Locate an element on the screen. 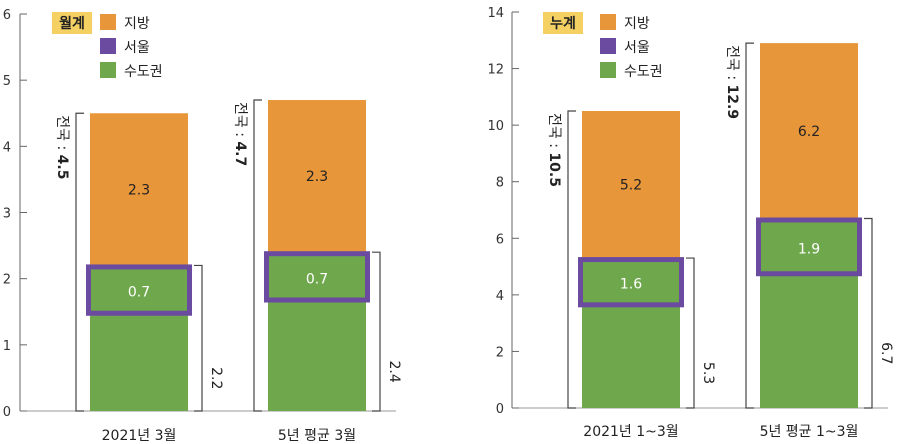 The height and width of the screenshot is (444, 900). segment-label-seoul: 1.9 is located at coordinates (809, 249).